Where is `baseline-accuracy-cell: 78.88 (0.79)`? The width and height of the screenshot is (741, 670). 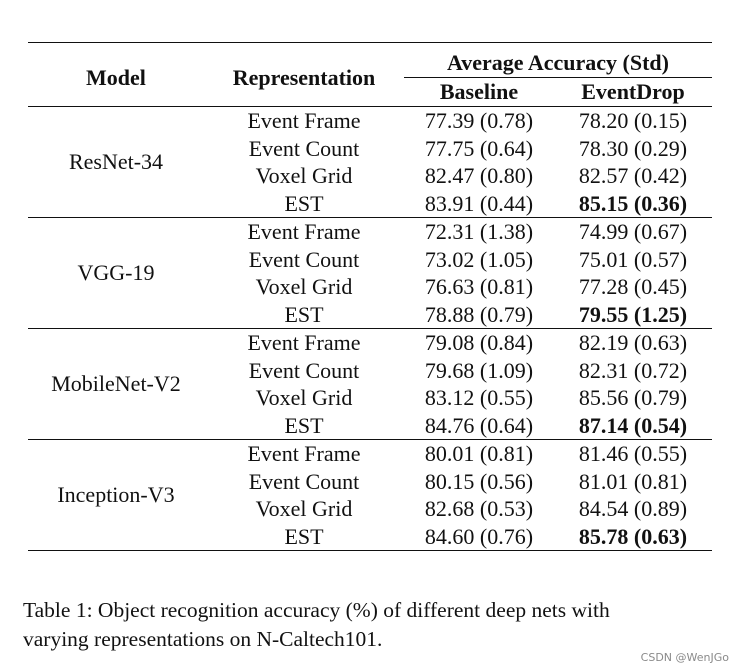 baseline-accuracy-cell: 78.88 (0.79) is located at coordinates (479, 314).